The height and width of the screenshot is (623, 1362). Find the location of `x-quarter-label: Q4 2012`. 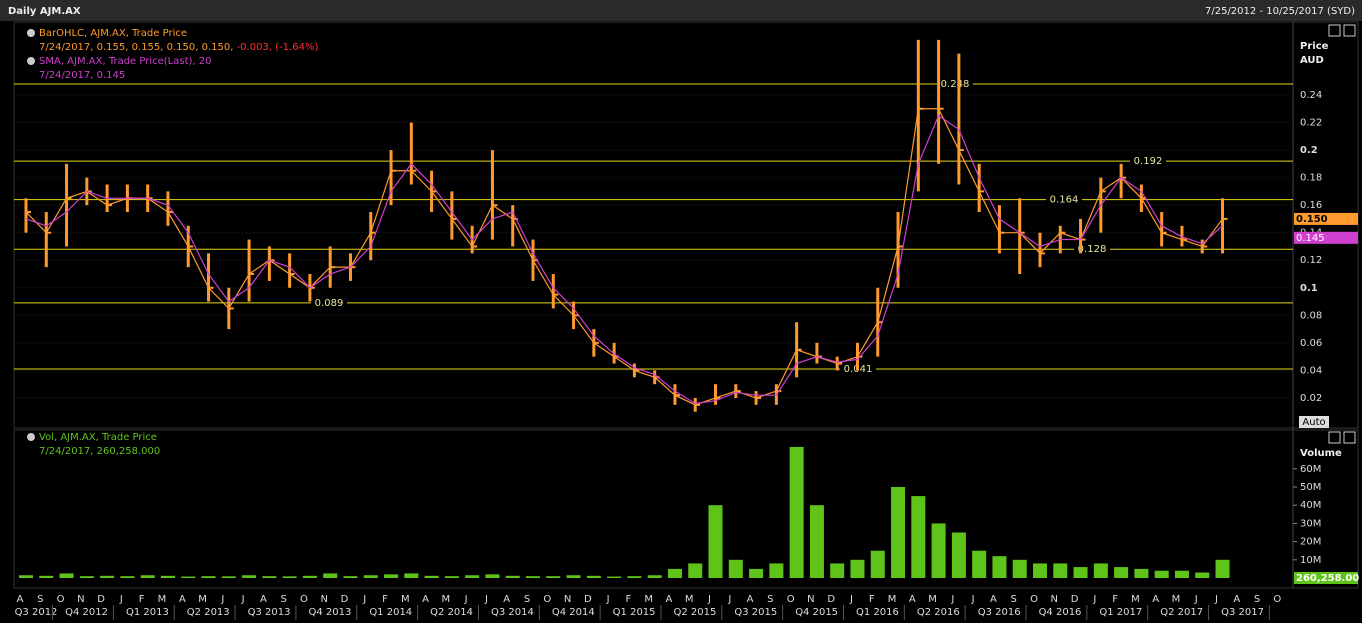

x-quarter-label: Q4 2012 is located at coordinates (86, 612).